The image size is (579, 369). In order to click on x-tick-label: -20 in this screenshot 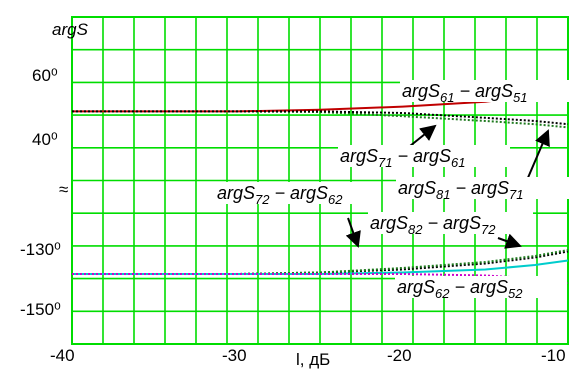, I will do `click(399, 355)`.